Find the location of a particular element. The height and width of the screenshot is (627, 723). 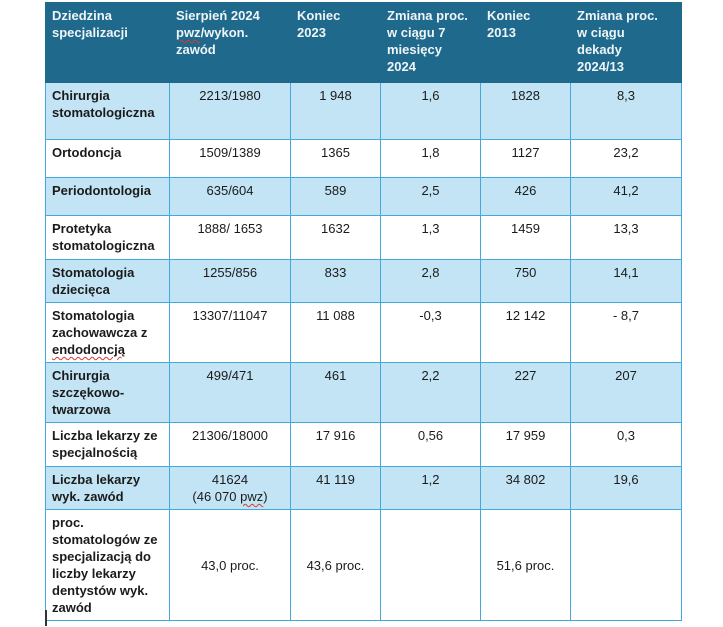

header-label: dekady is located at coordinates (599, 49).